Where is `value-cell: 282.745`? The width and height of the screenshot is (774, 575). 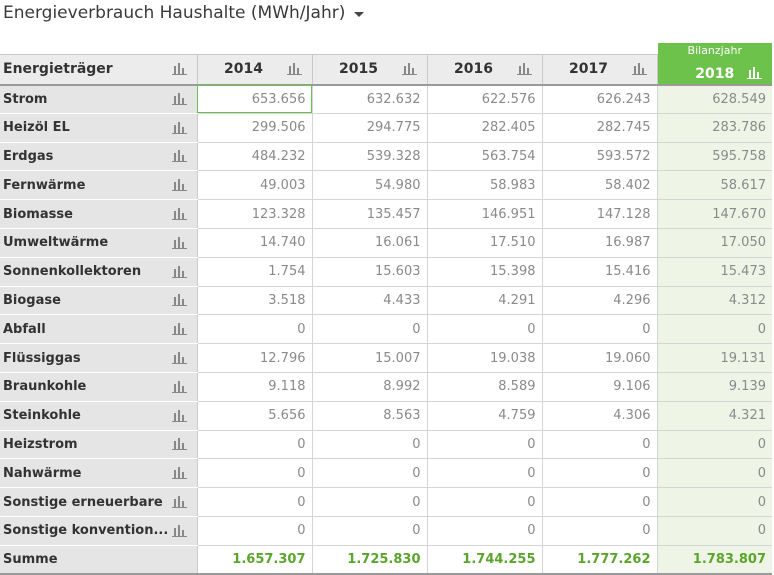
value-cell: 282.745 is located at coordinates (600, 128).